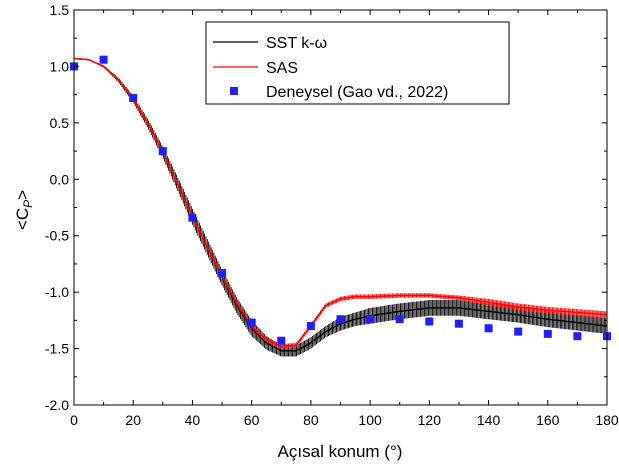 The height and width of the screenshot is (468, 619). I want to click on x-tick-label: 20, so click(133, 420).